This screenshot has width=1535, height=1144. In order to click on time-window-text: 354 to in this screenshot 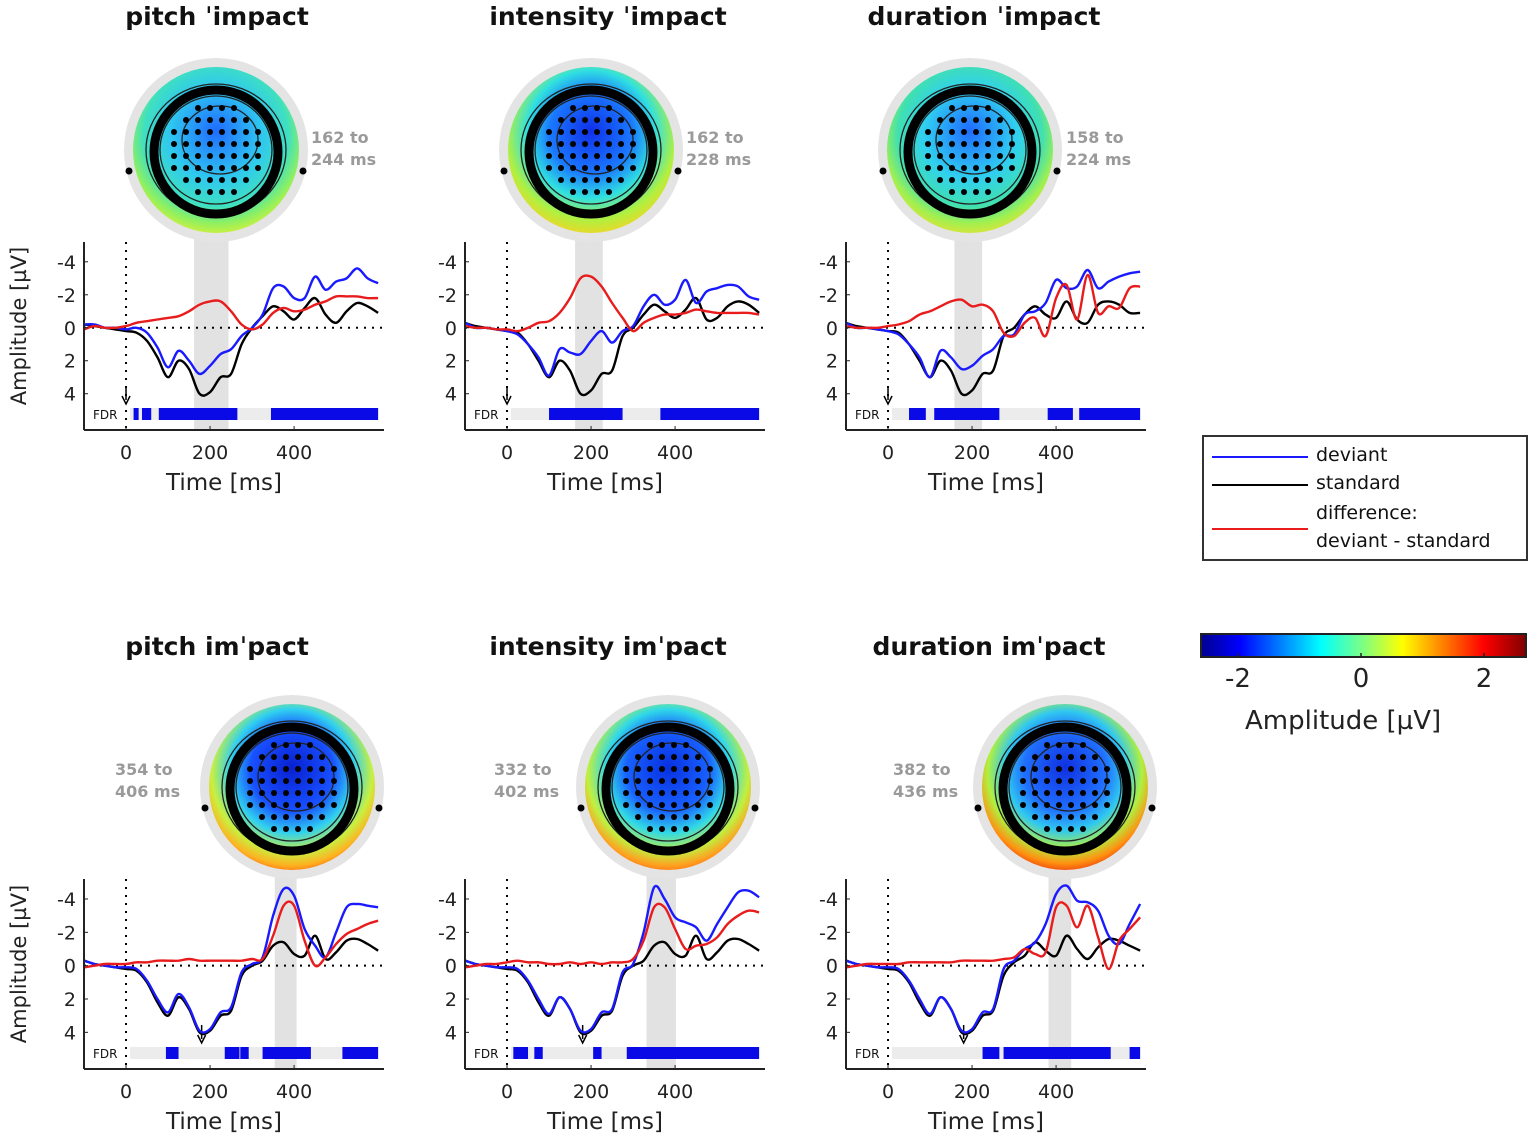, I will do `click(144, 769)`.